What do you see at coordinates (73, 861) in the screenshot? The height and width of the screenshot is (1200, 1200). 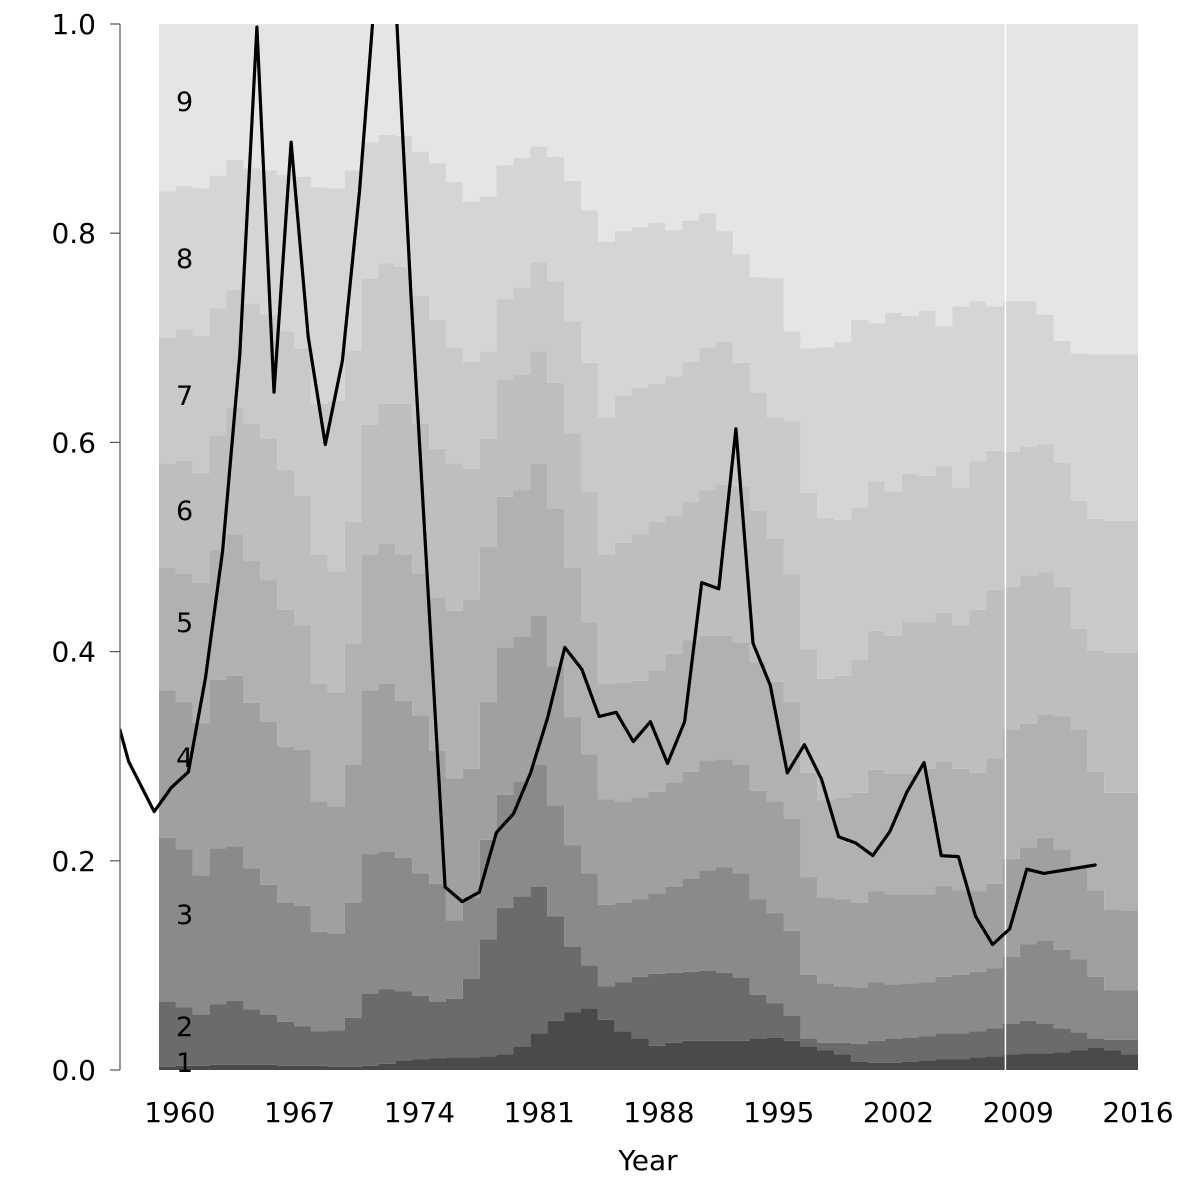 I see `y-tick-label: 0.2` at bounding box center [73, 861].